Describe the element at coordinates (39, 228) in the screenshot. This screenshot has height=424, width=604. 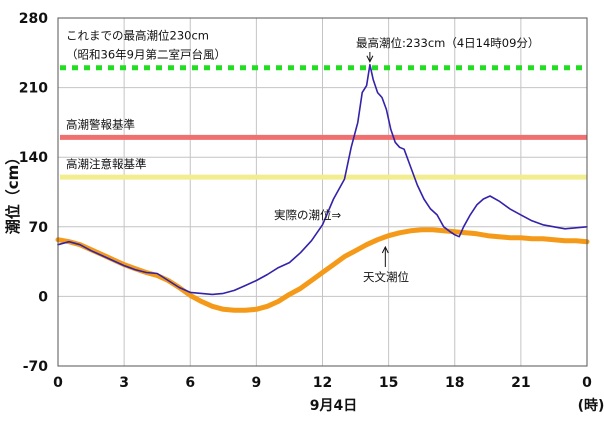
I see `y-tick-label: 70` at that location.